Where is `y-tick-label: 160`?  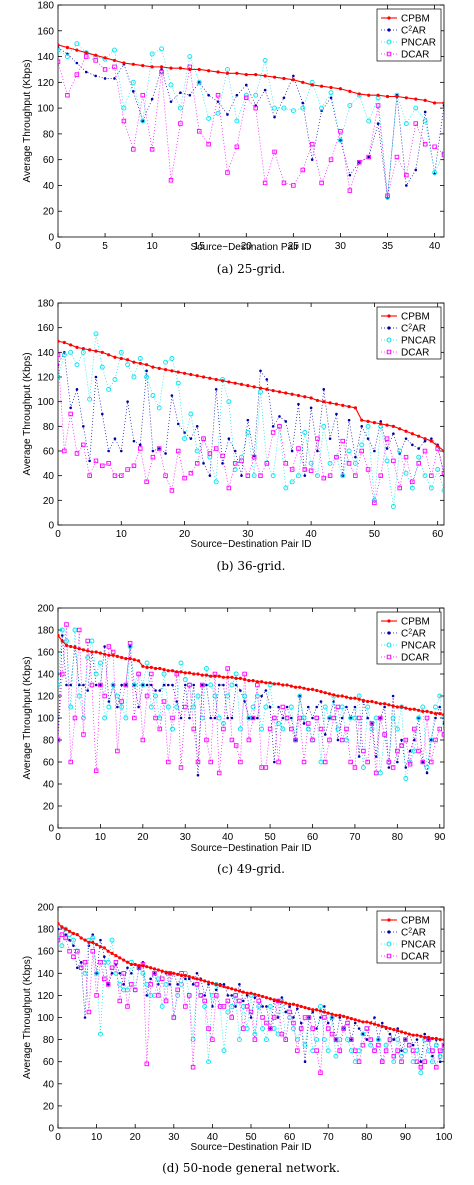 y-tick-label: 160 is located at coordinates (45, 952).